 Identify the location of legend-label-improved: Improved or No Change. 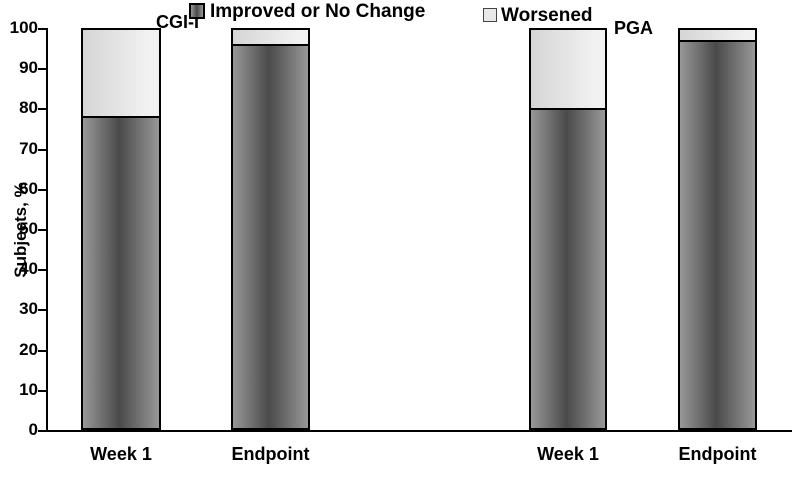
(318, 11).